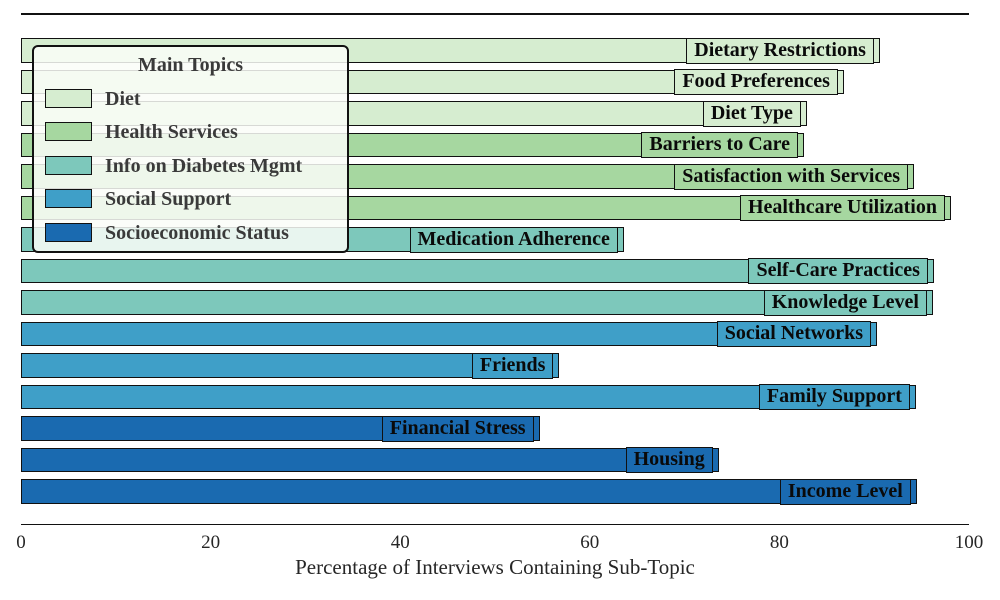 Image resolution: width=1000 pixels, height=600 pixels. What do you see at coordinates (468, 397) in the screenshot?
I see `bar-family-support: Family Support` at bounding box center [468, 397].